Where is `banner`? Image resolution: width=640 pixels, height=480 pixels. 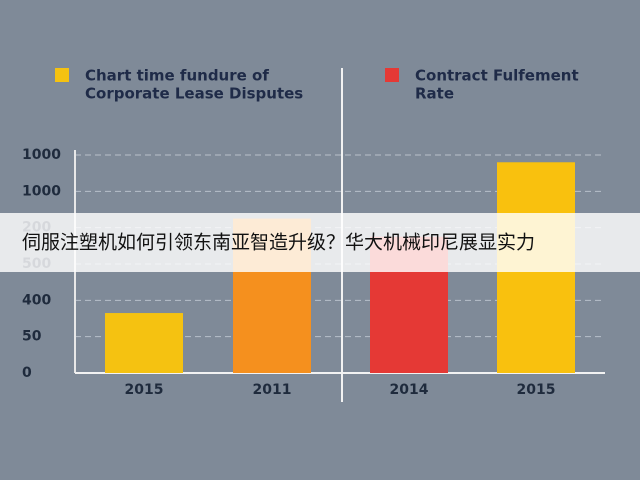 banner is located at coordinates (320, 242).